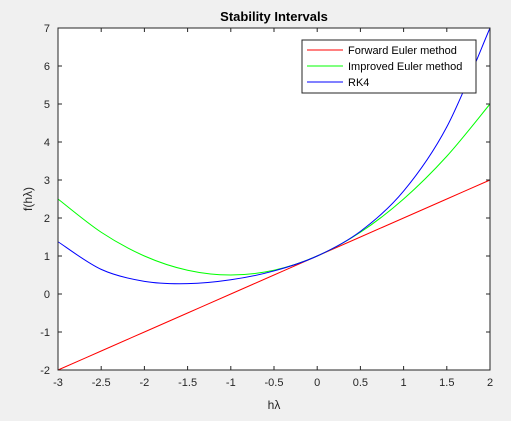 This screenshot has width=511, height=421. I want to click on x-axis-label: hλ, so click(274, 405).